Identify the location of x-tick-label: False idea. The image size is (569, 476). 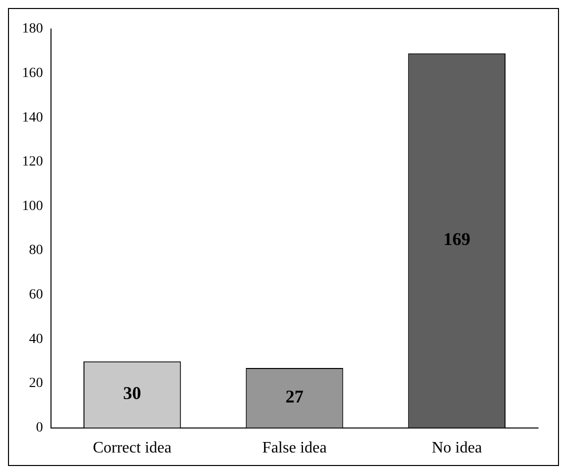
(294, 448).